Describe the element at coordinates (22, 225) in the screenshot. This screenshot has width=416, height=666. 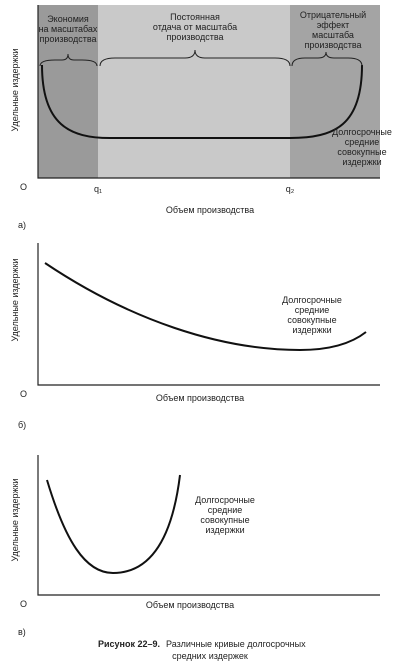
I see `panel-label: а)` at that location.